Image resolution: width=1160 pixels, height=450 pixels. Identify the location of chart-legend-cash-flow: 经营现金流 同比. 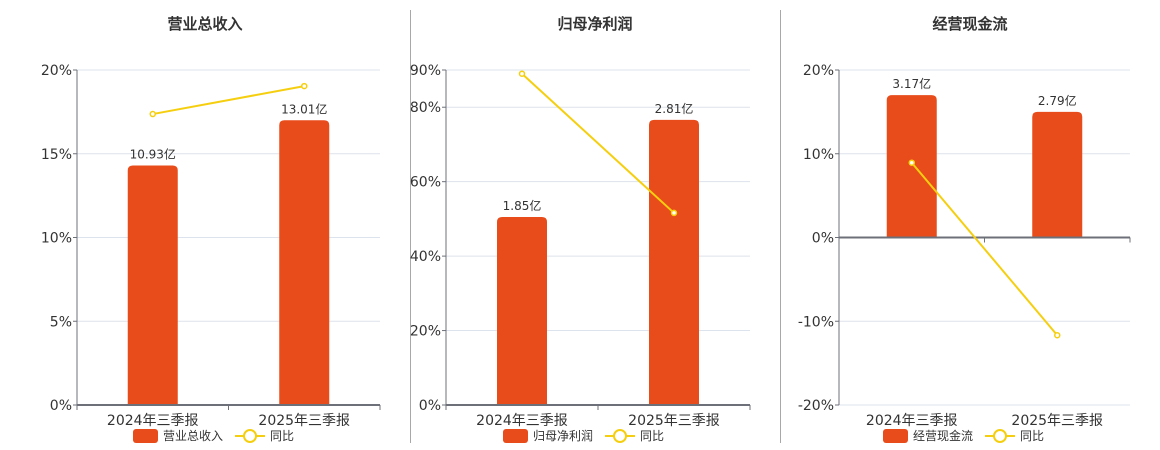
(966, 435).